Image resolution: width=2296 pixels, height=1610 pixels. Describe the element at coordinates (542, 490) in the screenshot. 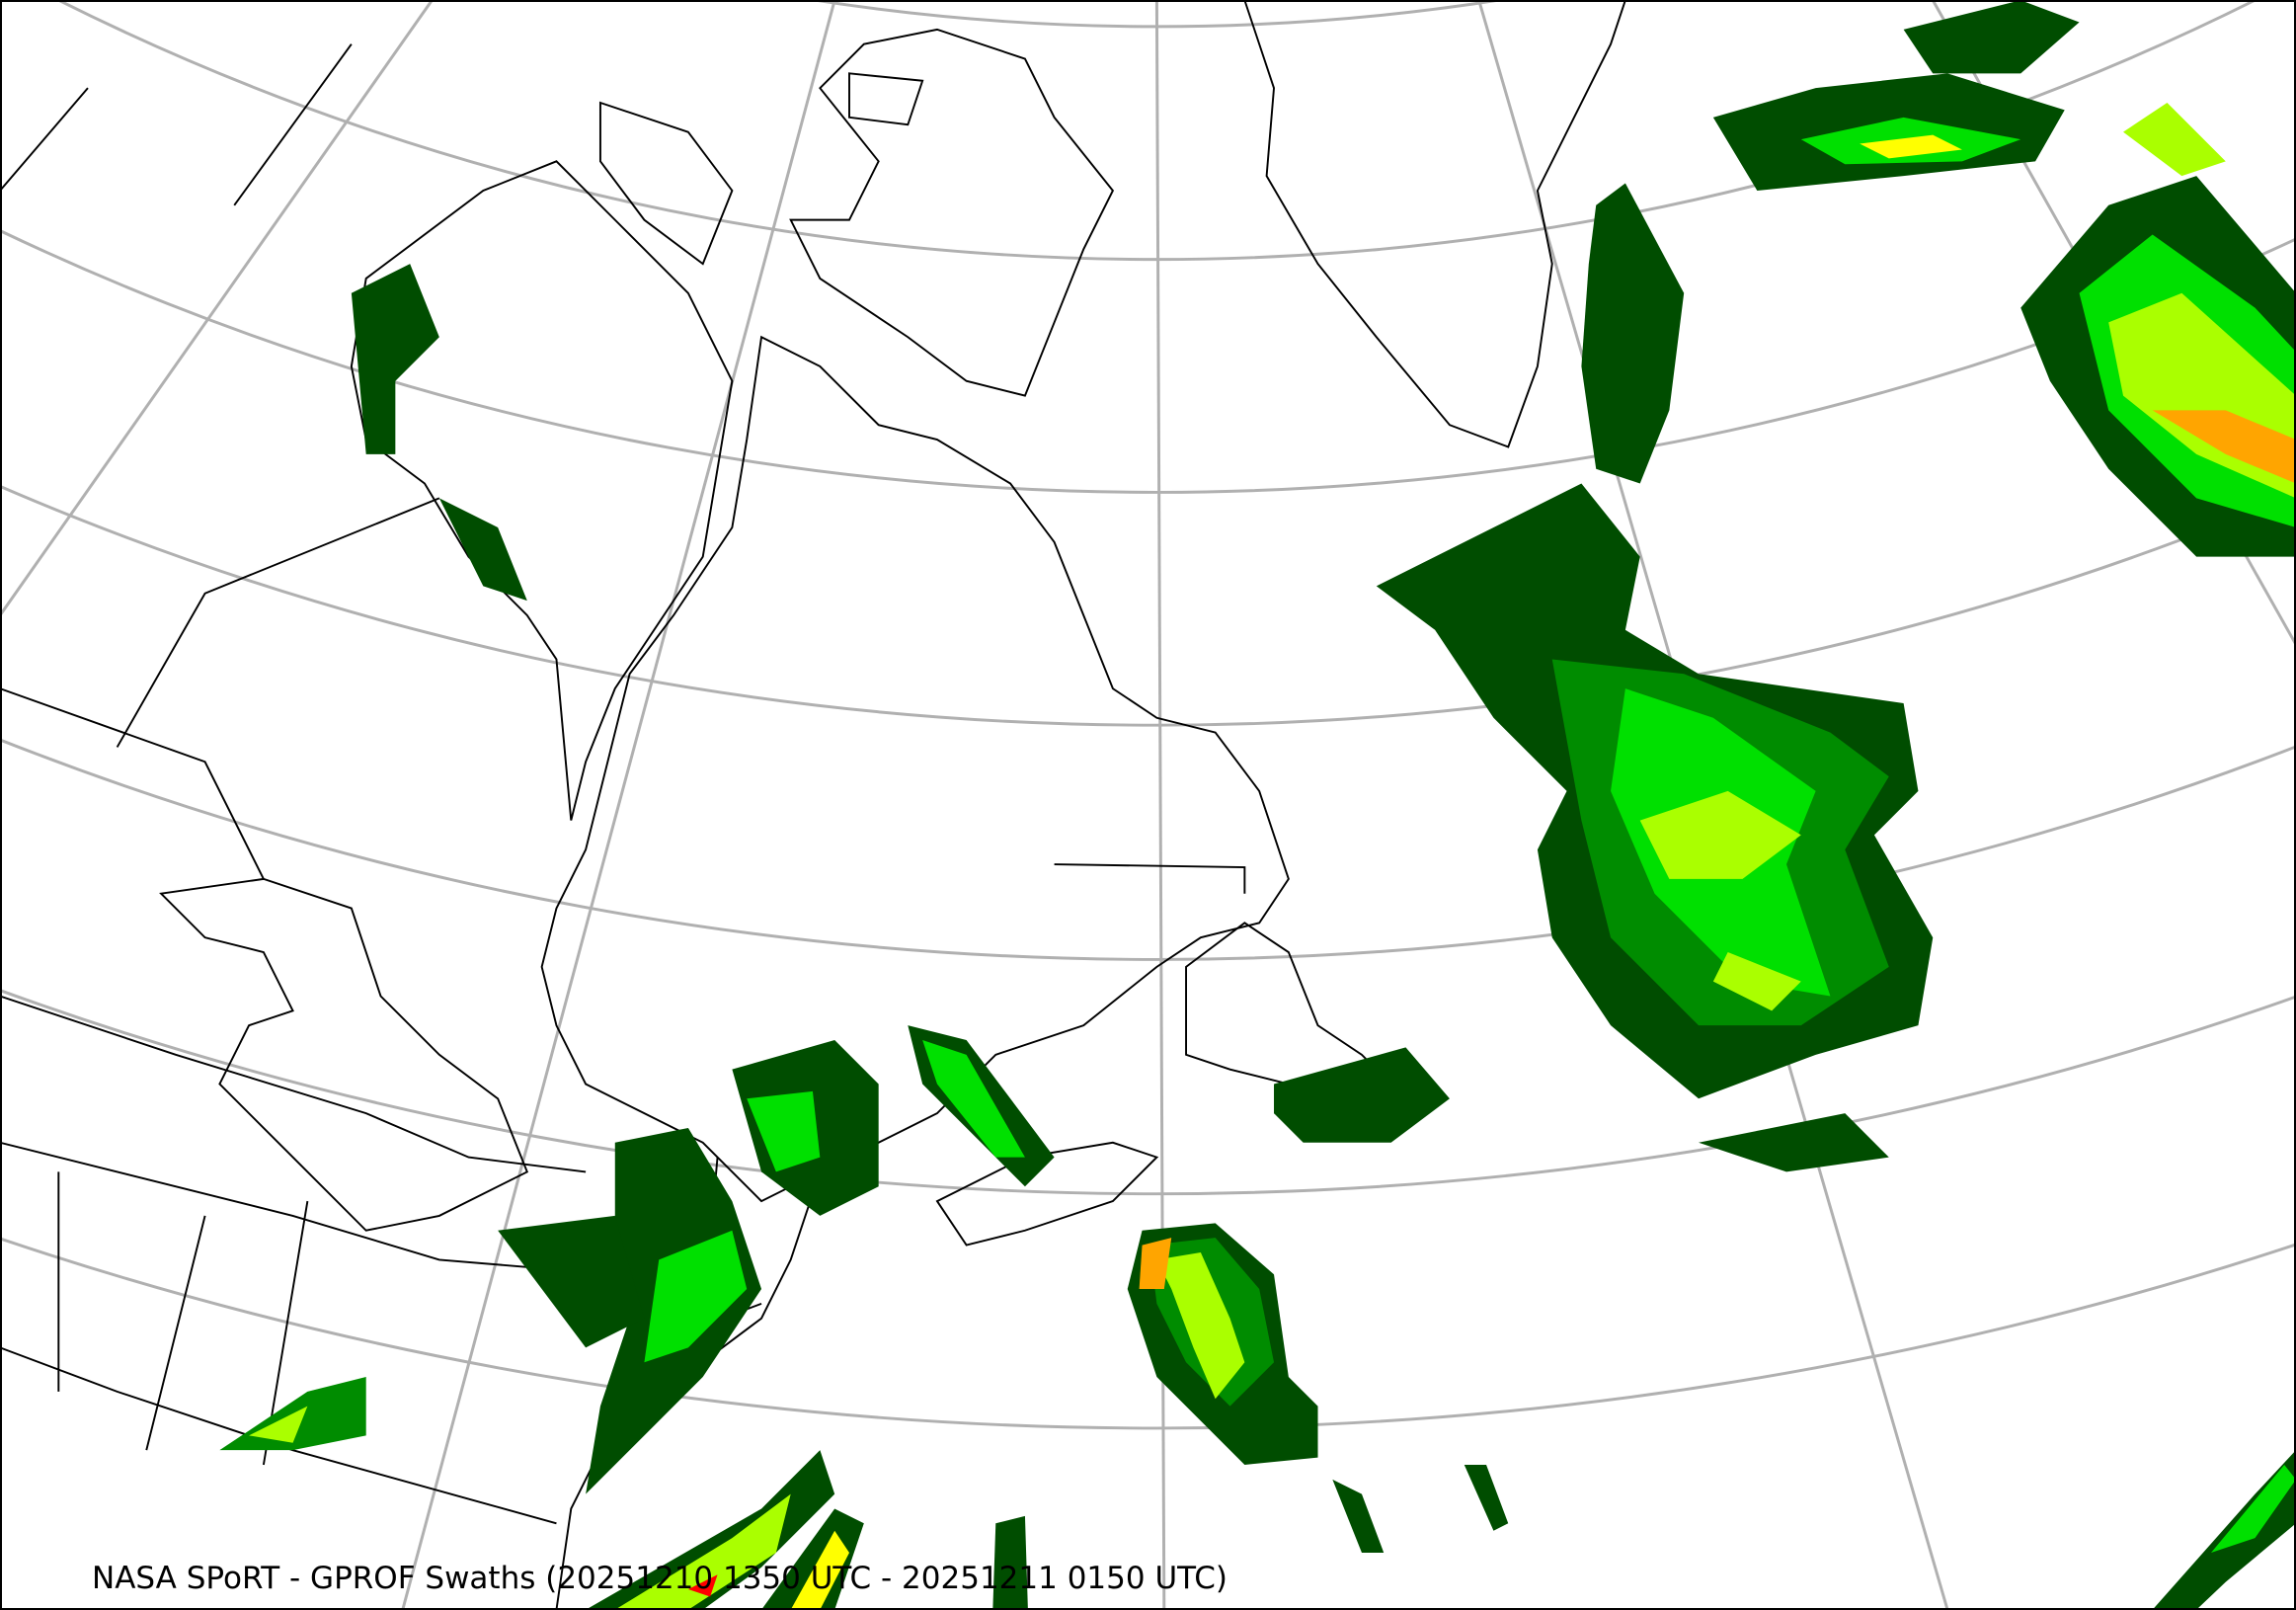

I see `coastline-hudson-bay` at that location.